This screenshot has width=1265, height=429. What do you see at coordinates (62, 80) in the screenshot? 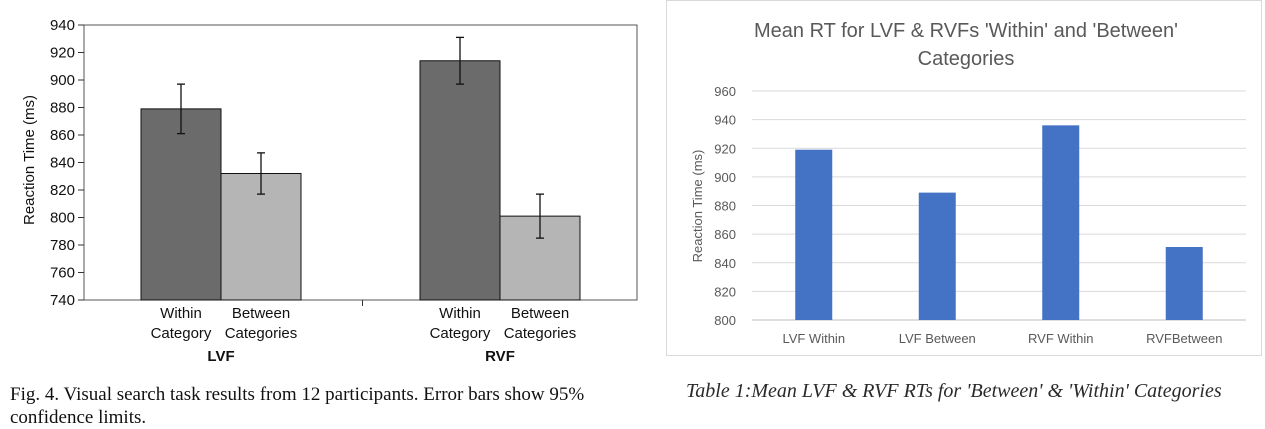
I see `left-y-tick-label: 900` at bounding box center [62, 80].